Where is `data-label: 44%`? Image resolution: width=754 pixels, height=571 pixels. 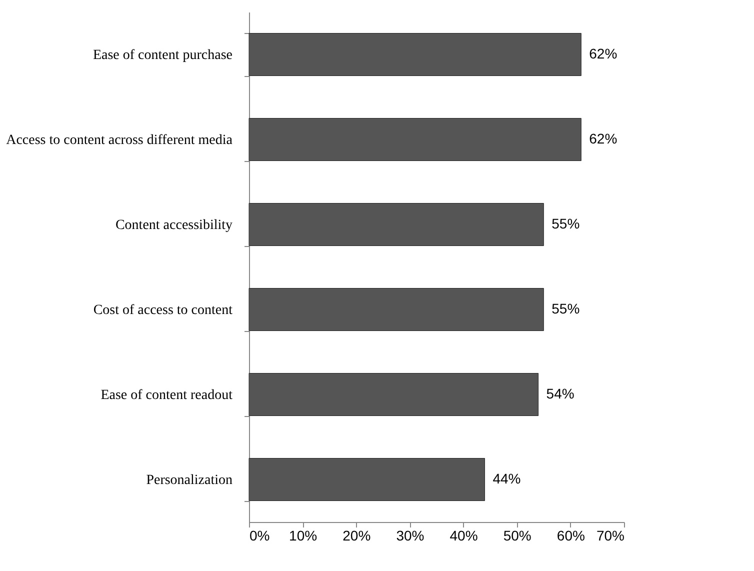
data-label: 44% is located at coordinates (506, 478).